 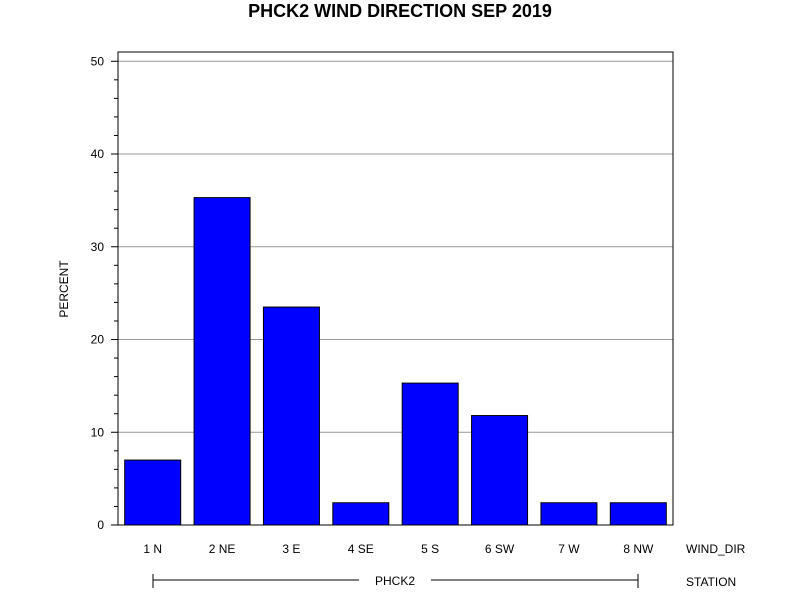 What do you see at coordinates (716, 549) in the screenshot?
I see `x-axis-label: WIND_DIR` at bounding box center [716, 549].